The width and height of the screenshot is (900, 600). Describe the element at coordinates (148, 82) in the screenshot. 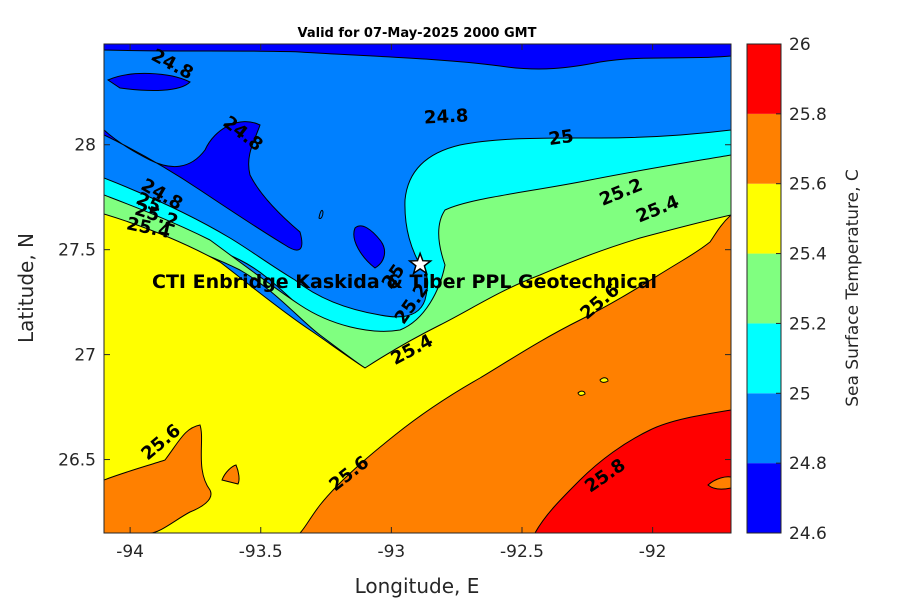

I see `band-24-6-24-8-lobe-northwest` at that location.